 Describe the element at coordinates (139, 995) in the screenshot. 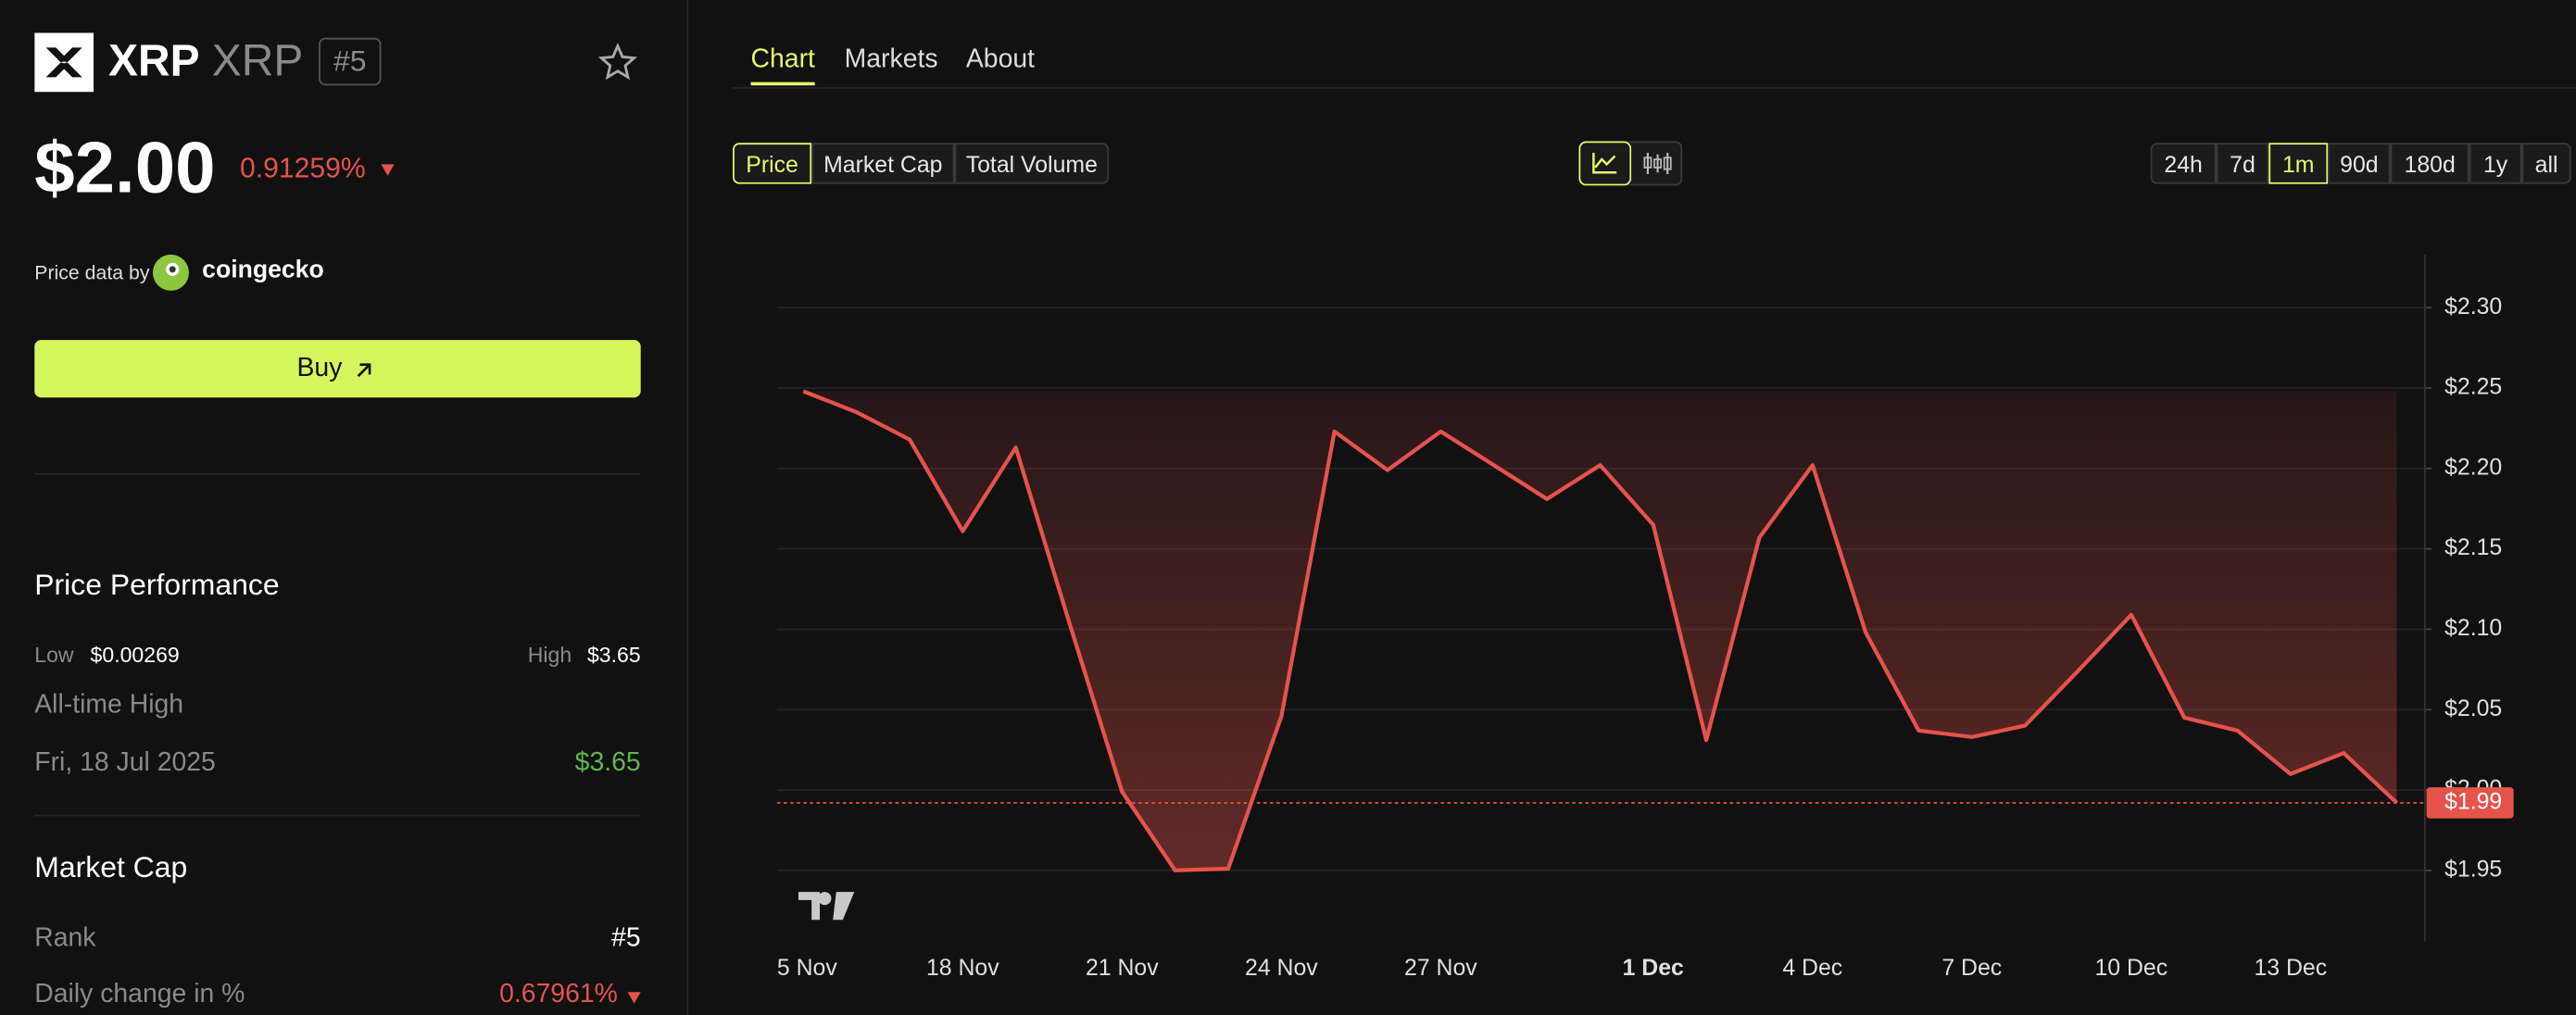

I see `daily-label: Daily change in %` at that location.